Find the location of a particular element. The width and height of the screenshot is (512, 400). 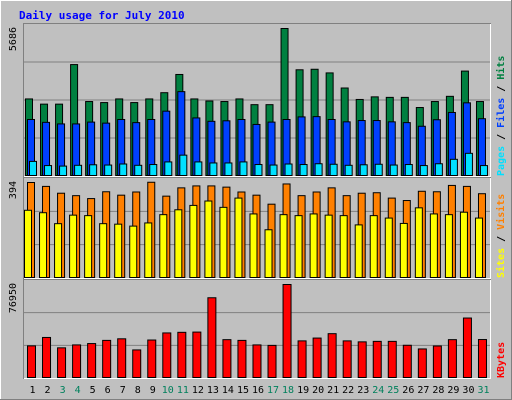

side-legend-text: KBytes is located at coordinates (501, 360).